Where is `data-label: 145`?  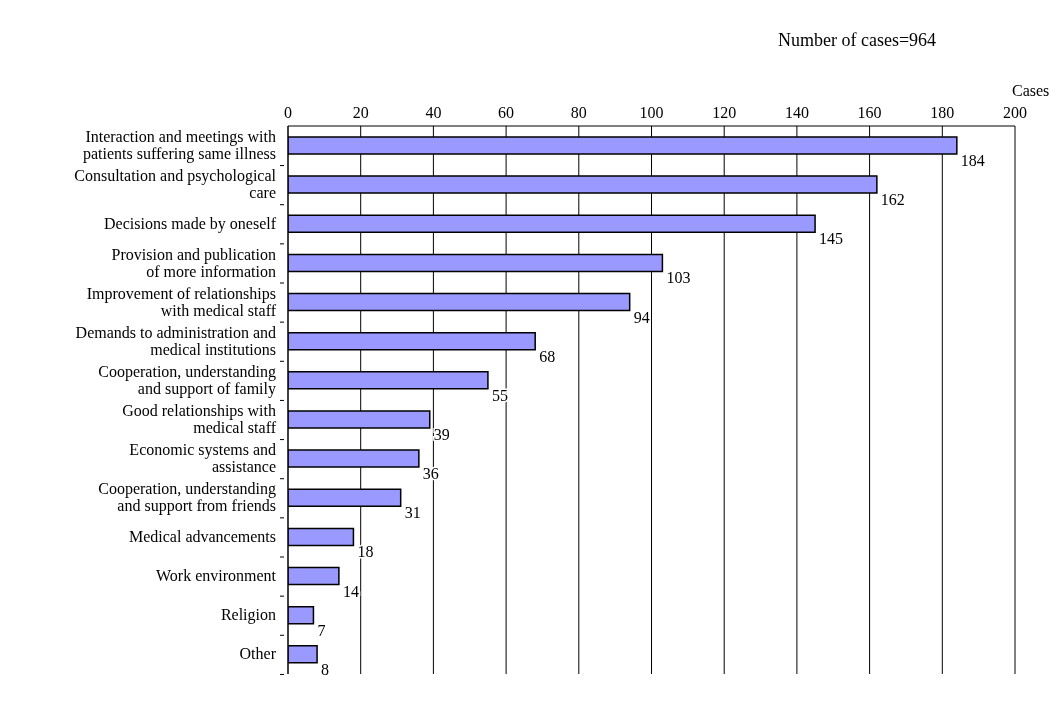 data-label: 145 is located at coordinates (831, 239).